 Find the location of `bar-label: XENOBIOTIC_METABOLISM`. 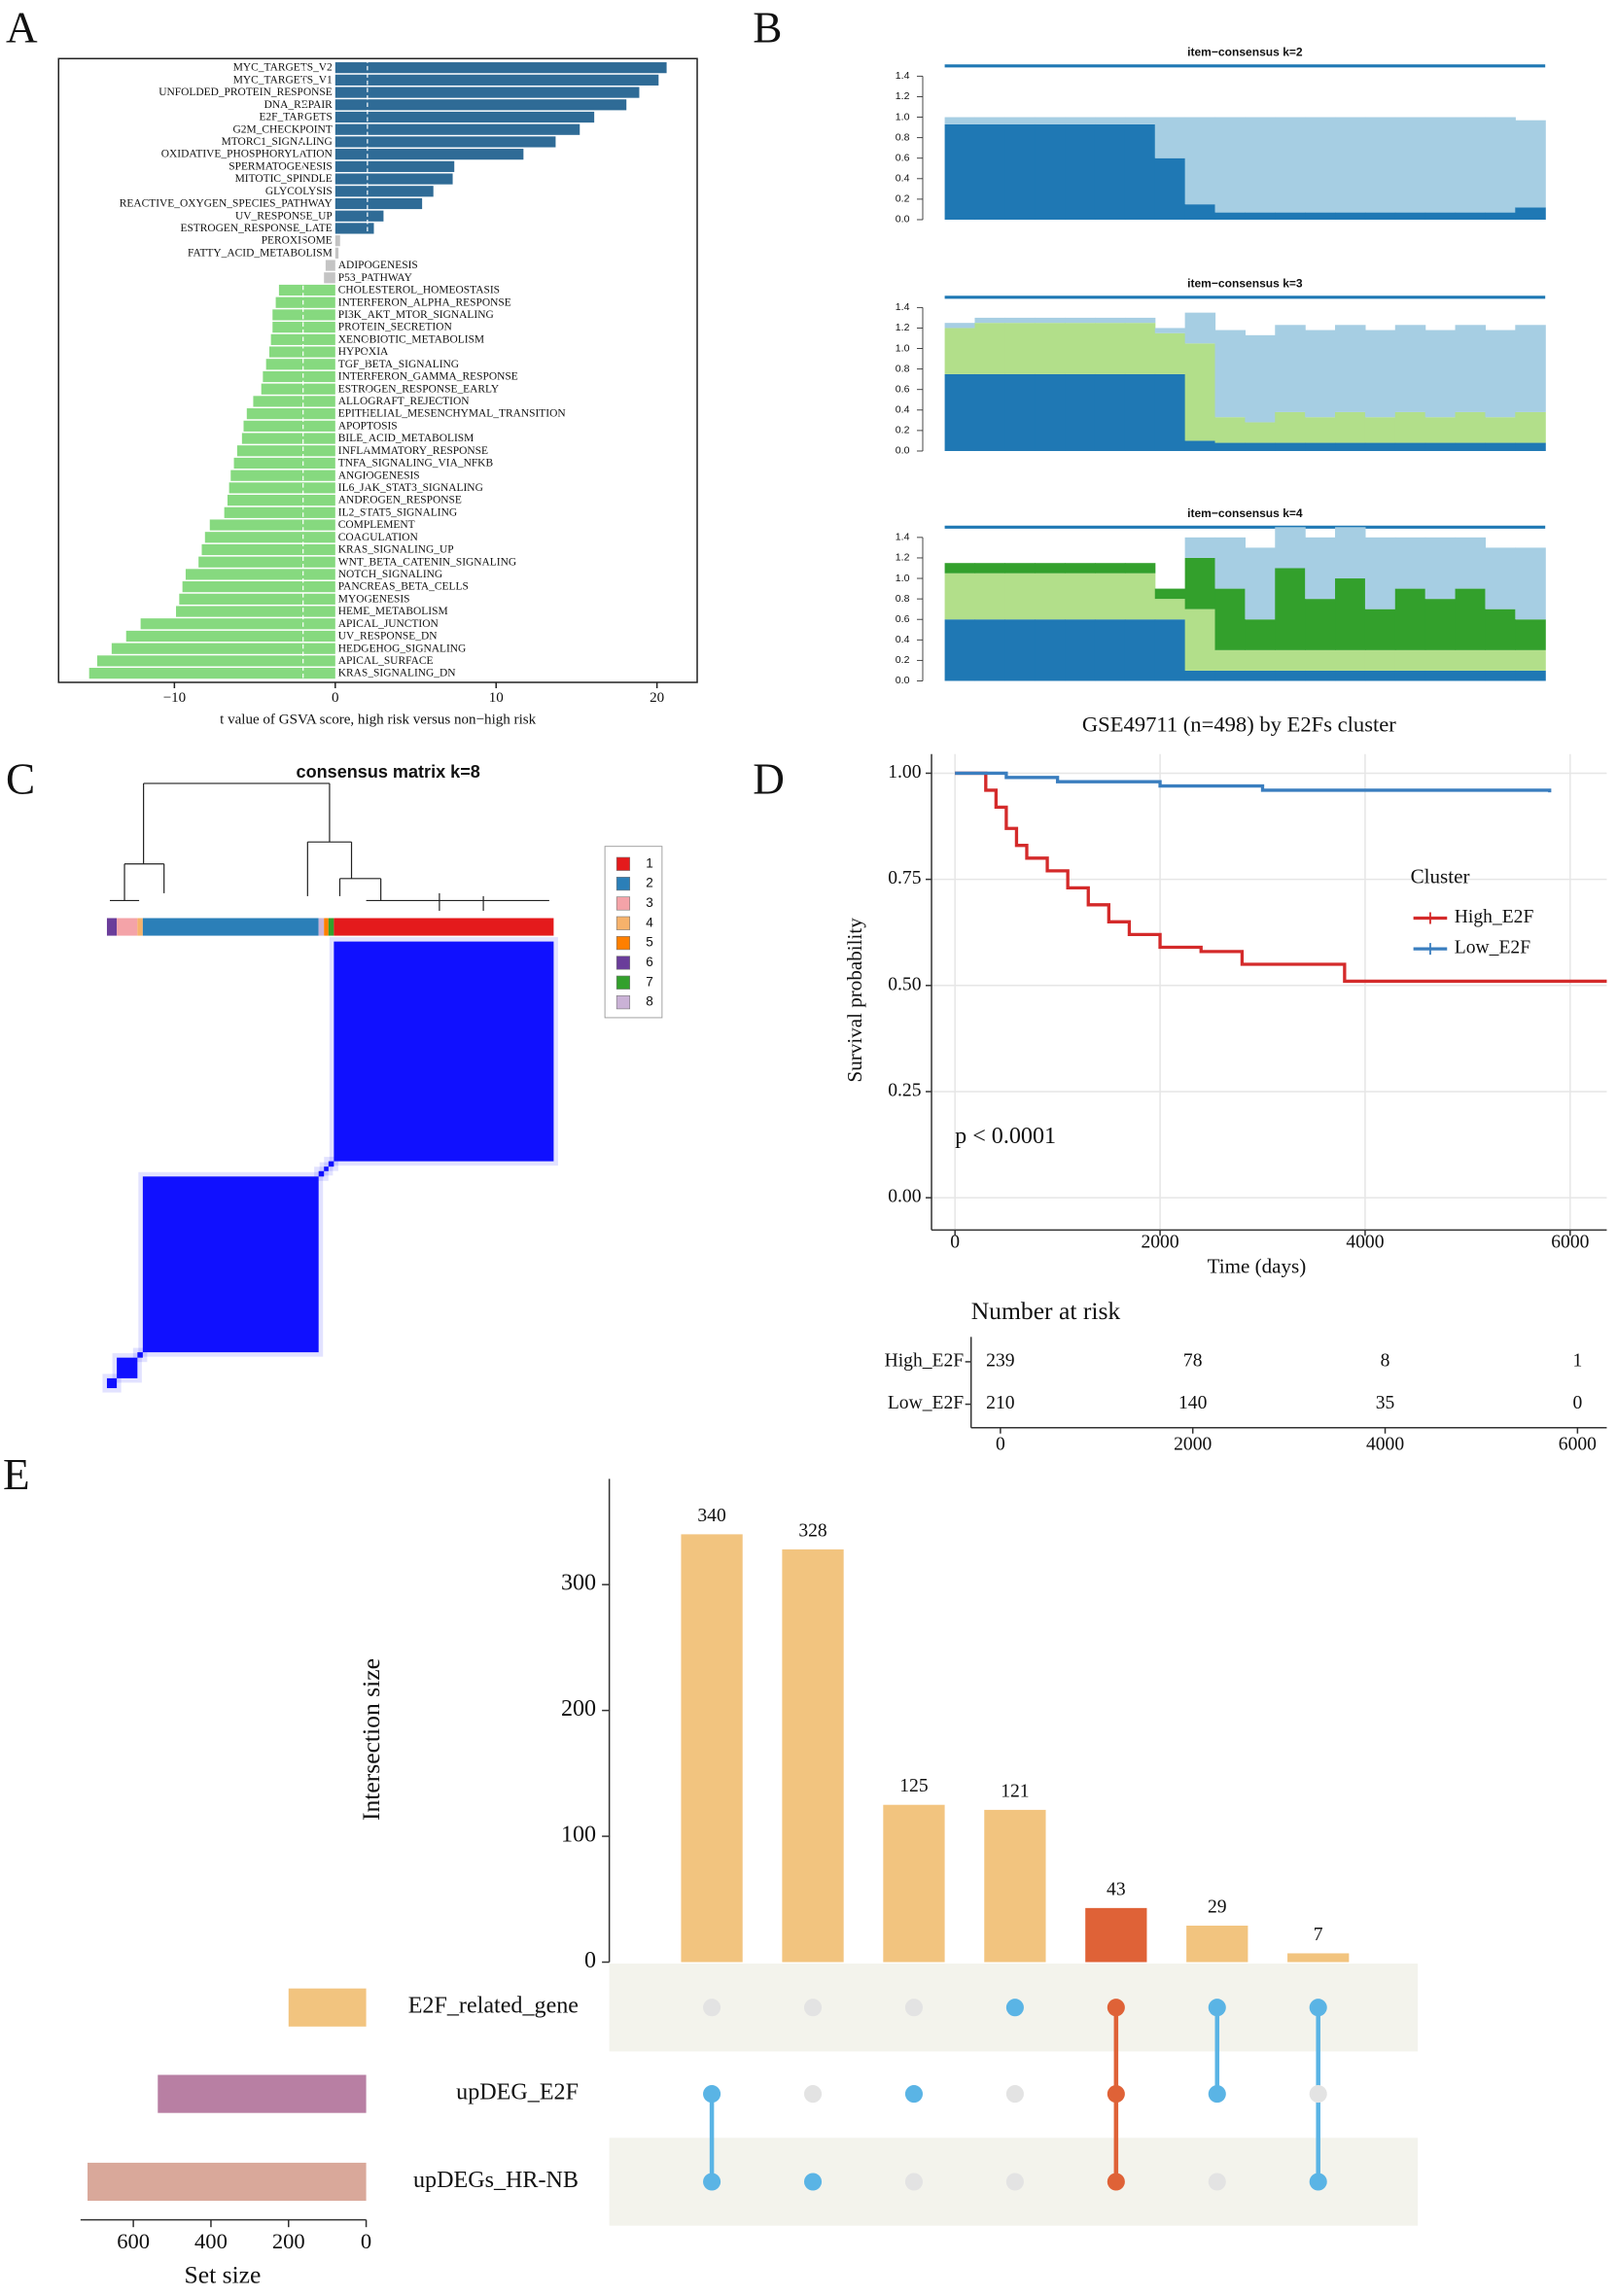

bar-label: XENOBIOTIC_METABOLISM is located at coordinates (411, 339).